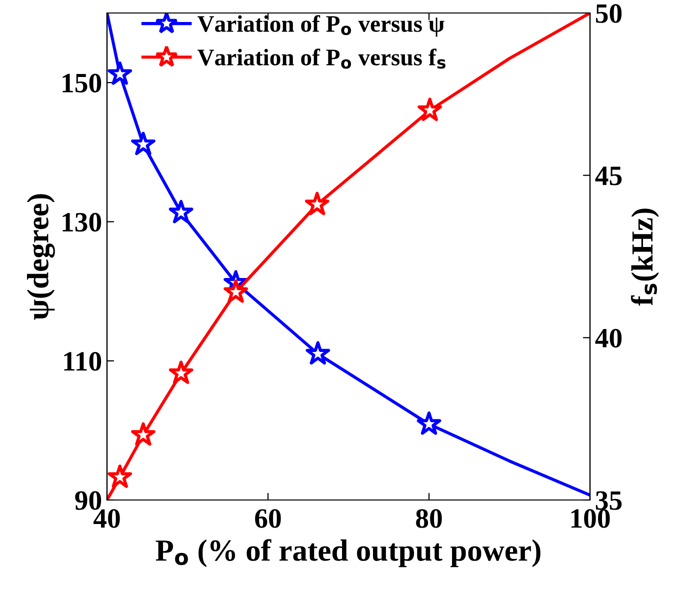  I want to click on y2-tick-label: 45, so click(608, 176).